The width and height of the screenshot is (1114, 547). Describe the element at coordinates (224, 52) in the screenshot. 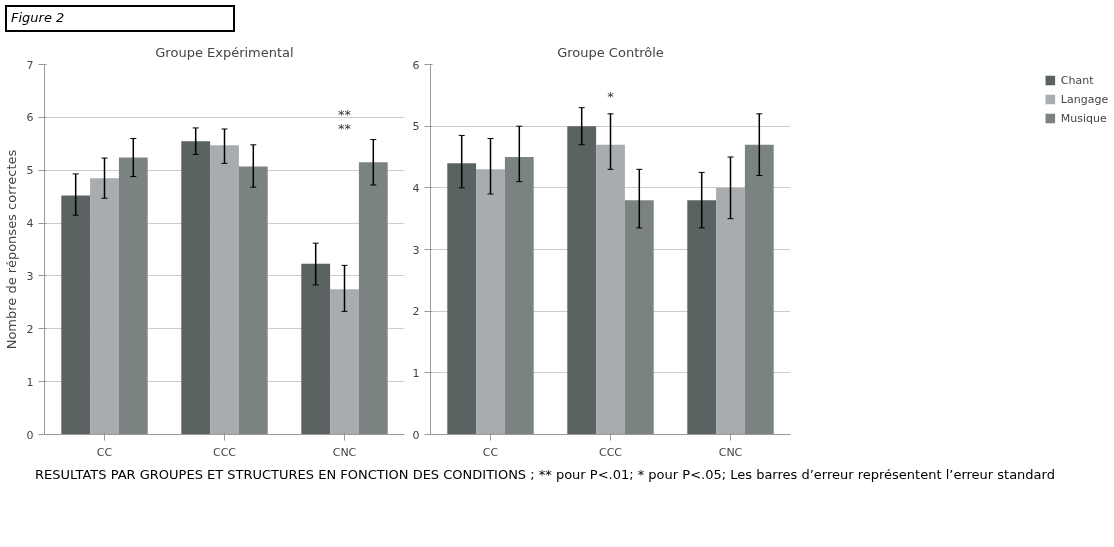

I see `chart-title: Groupe Expérimental` at that location.